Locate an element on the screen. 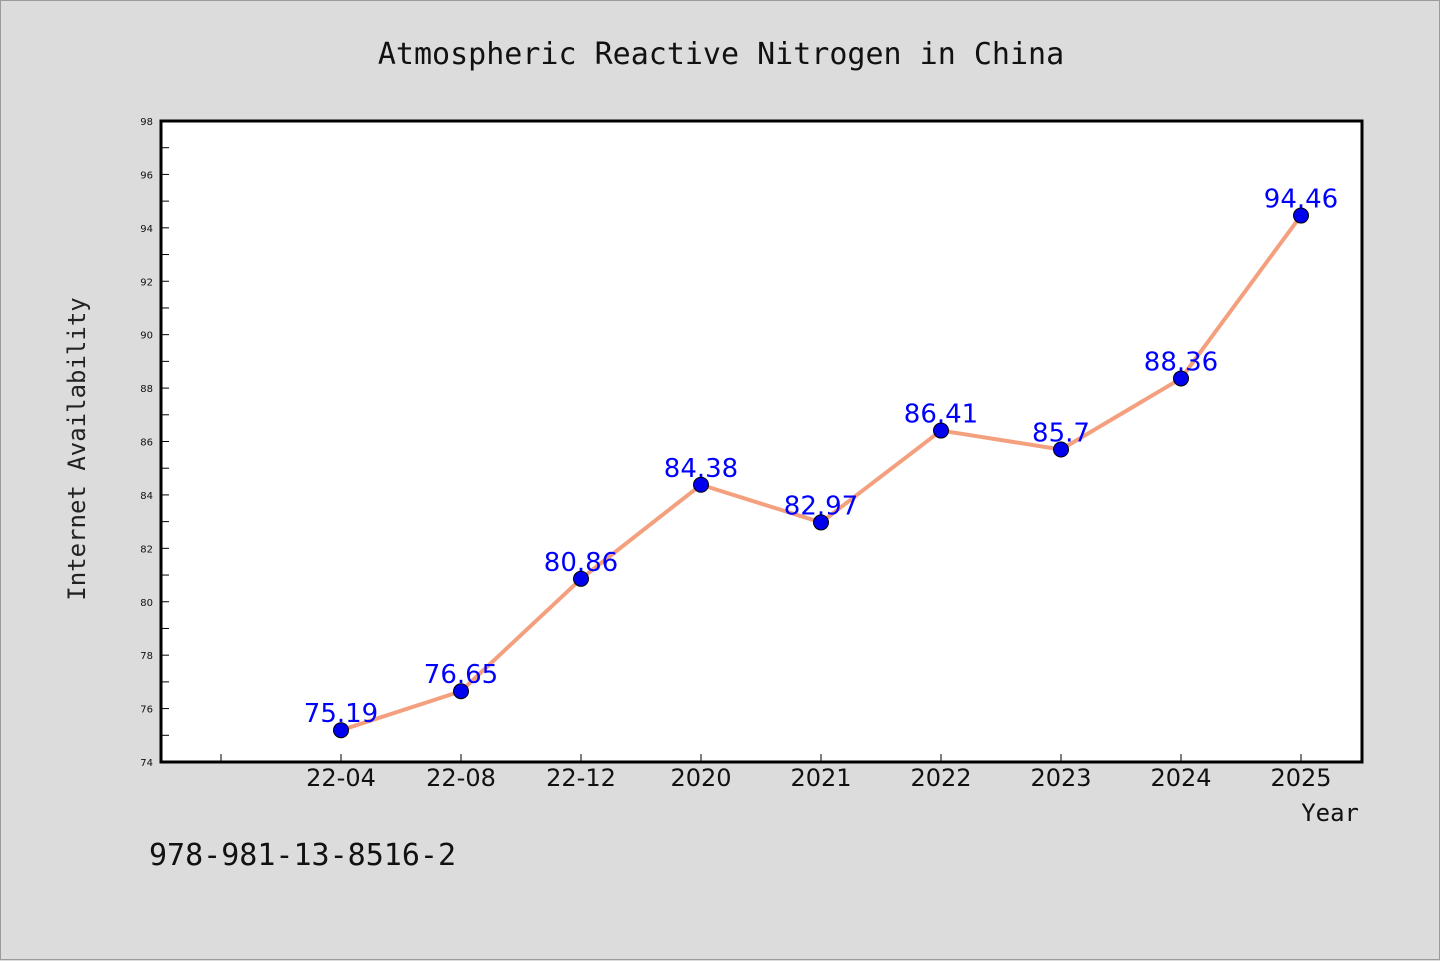 The image size is (1440, 961). chart-title: Atmospheric Reactive Nitrogen in China is located at coordinates (721, 54).